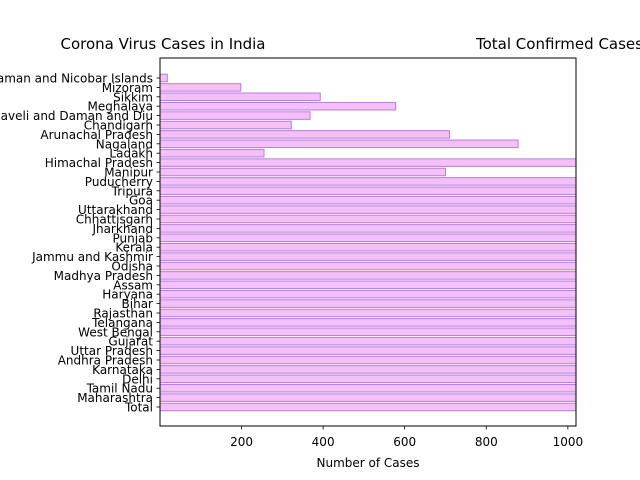 The width and height of the screenshot is (640, 480). I want to click on category-label: Nagaland, so click(124, 144).